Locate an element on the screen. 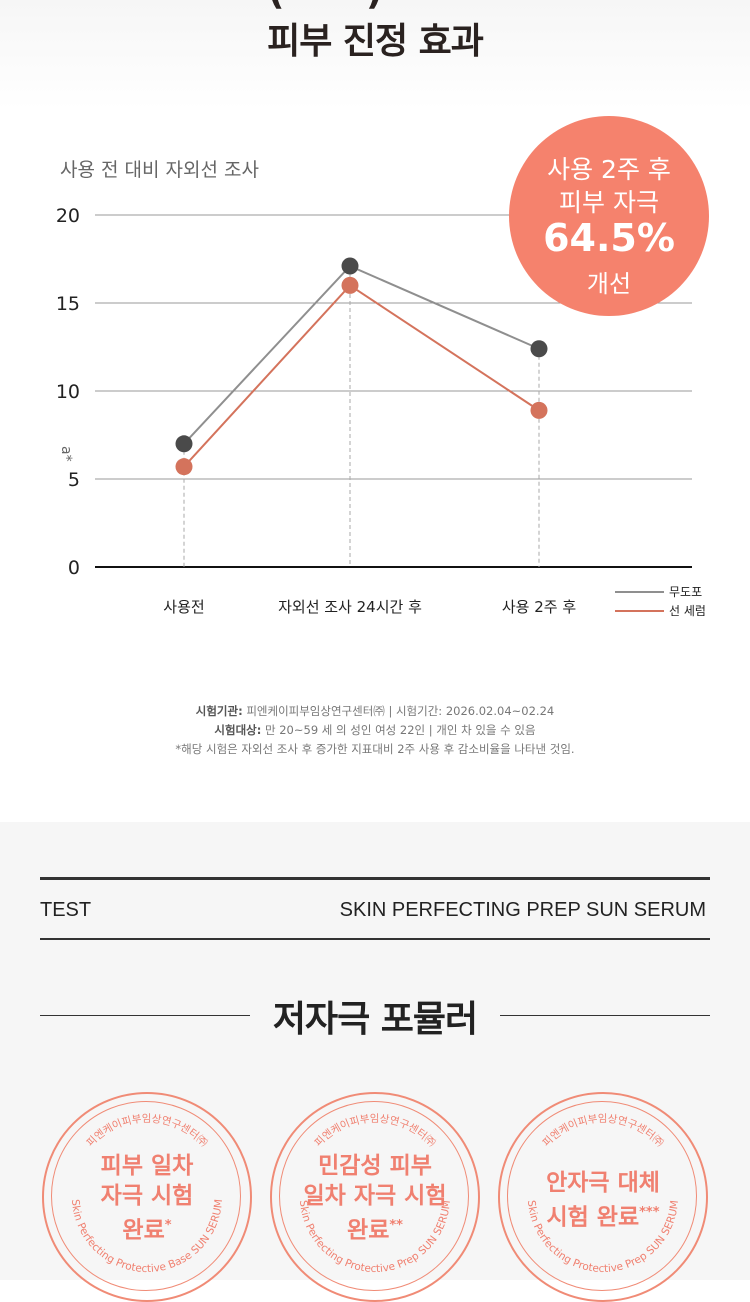 This screenshot has height=1302, width=750. note-org-label: 시험기관: is located at coordinates (219, 711).